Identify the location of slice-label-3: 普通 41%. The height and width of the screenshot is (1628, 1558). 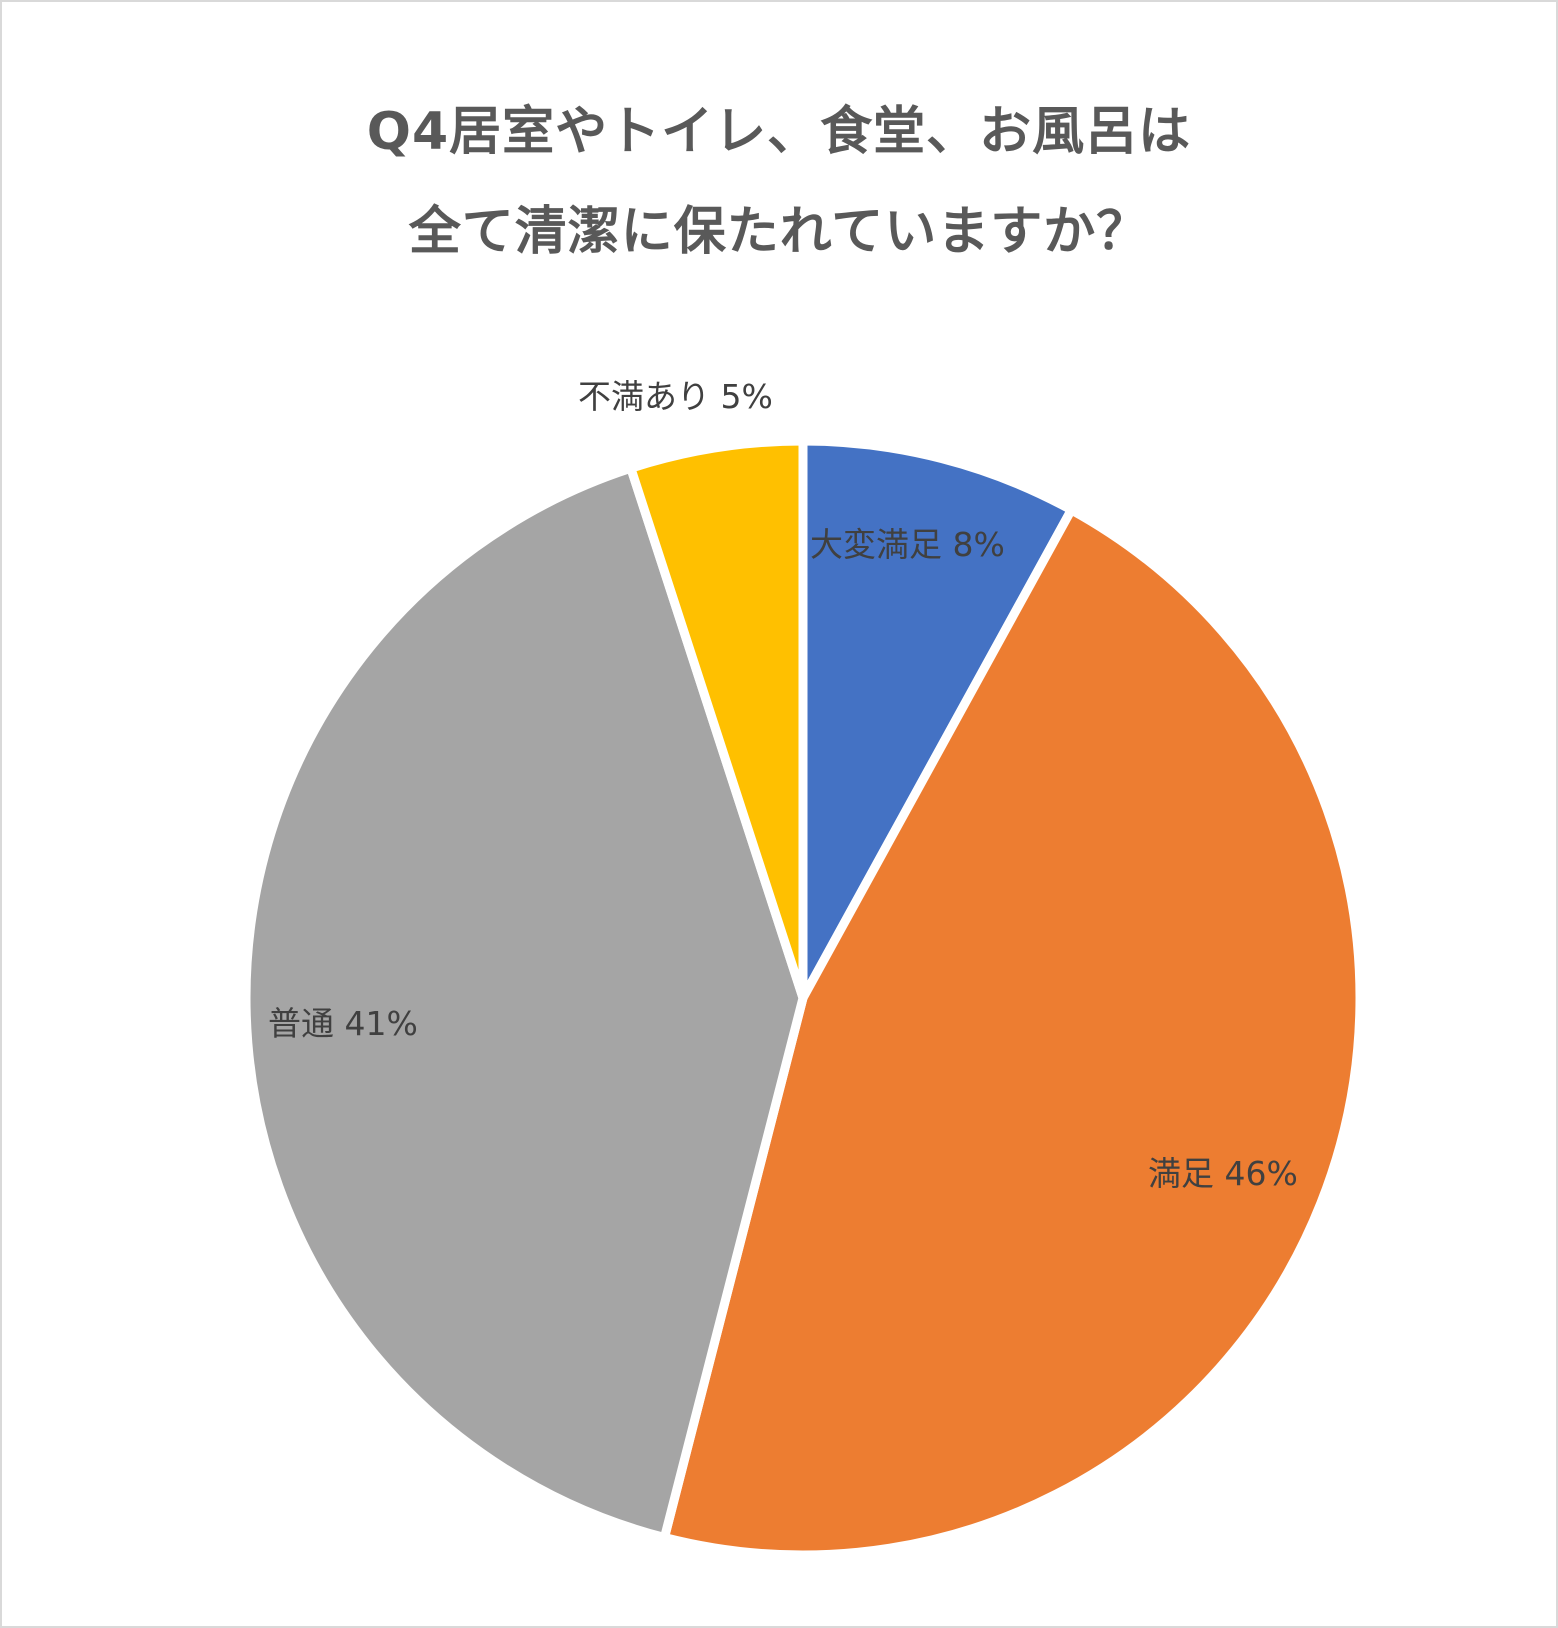
(343, 1023).